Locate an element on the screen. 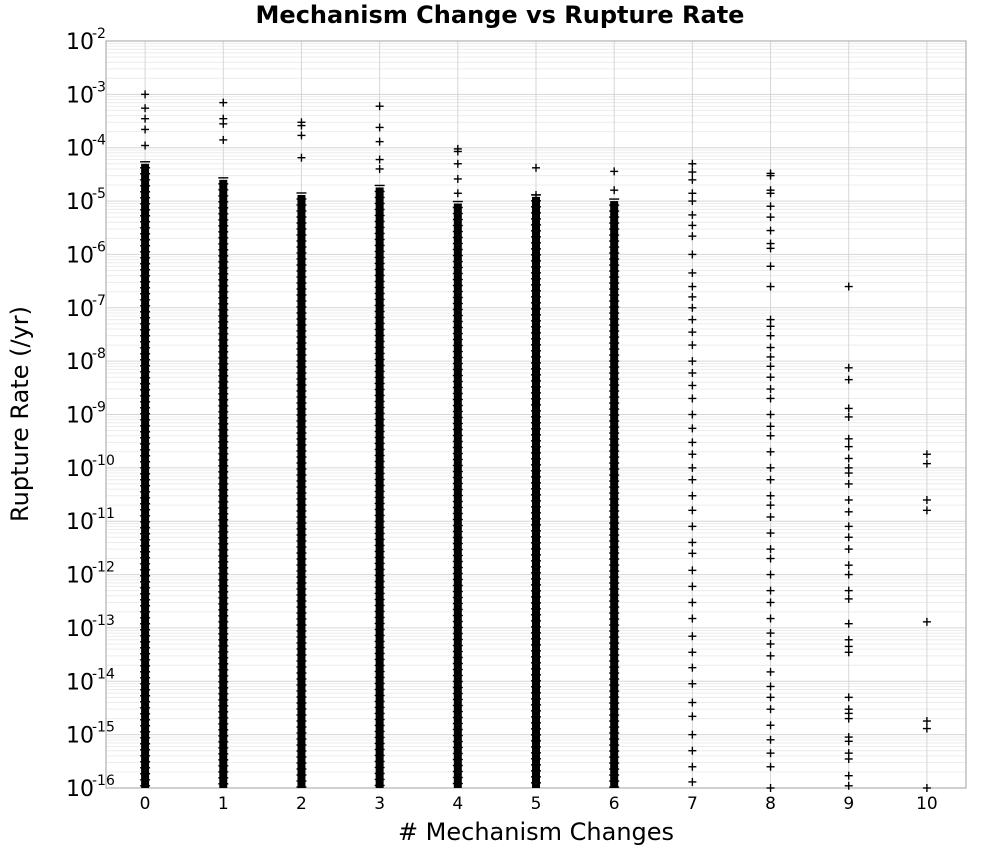  y-tick-exponent: -2 is located at coordinates (99, 34).